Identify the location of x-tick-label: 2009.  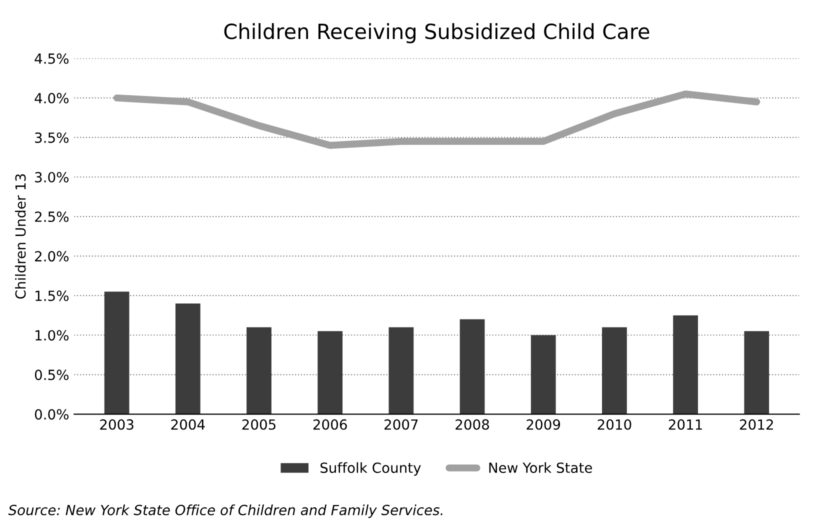
(543, 424).